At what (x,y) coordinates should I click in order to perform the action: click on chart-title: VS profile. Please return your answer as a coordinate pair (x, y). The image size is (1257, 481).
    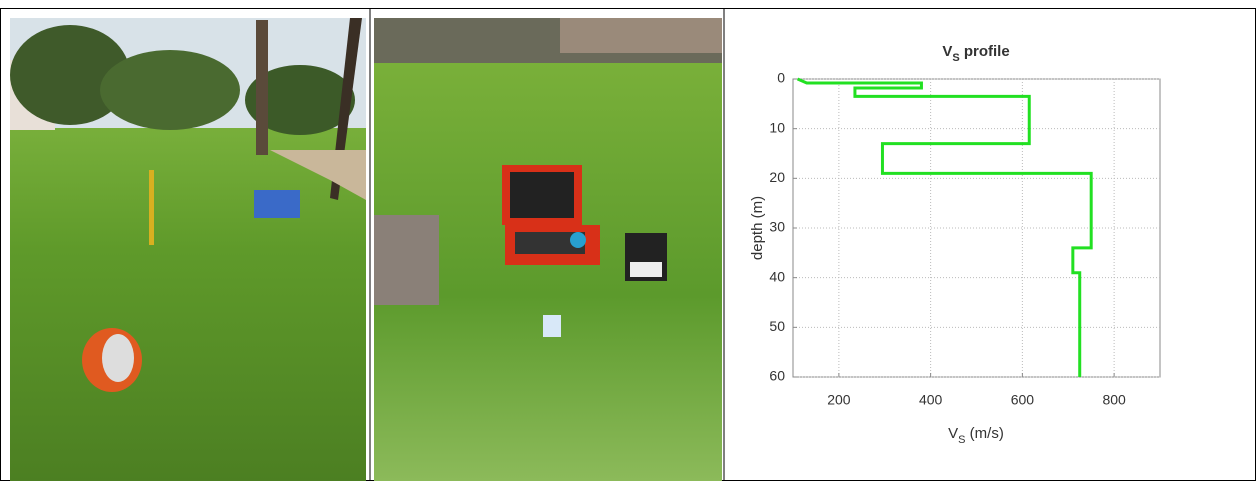
    Looking at the image, I should click on (975, 53).